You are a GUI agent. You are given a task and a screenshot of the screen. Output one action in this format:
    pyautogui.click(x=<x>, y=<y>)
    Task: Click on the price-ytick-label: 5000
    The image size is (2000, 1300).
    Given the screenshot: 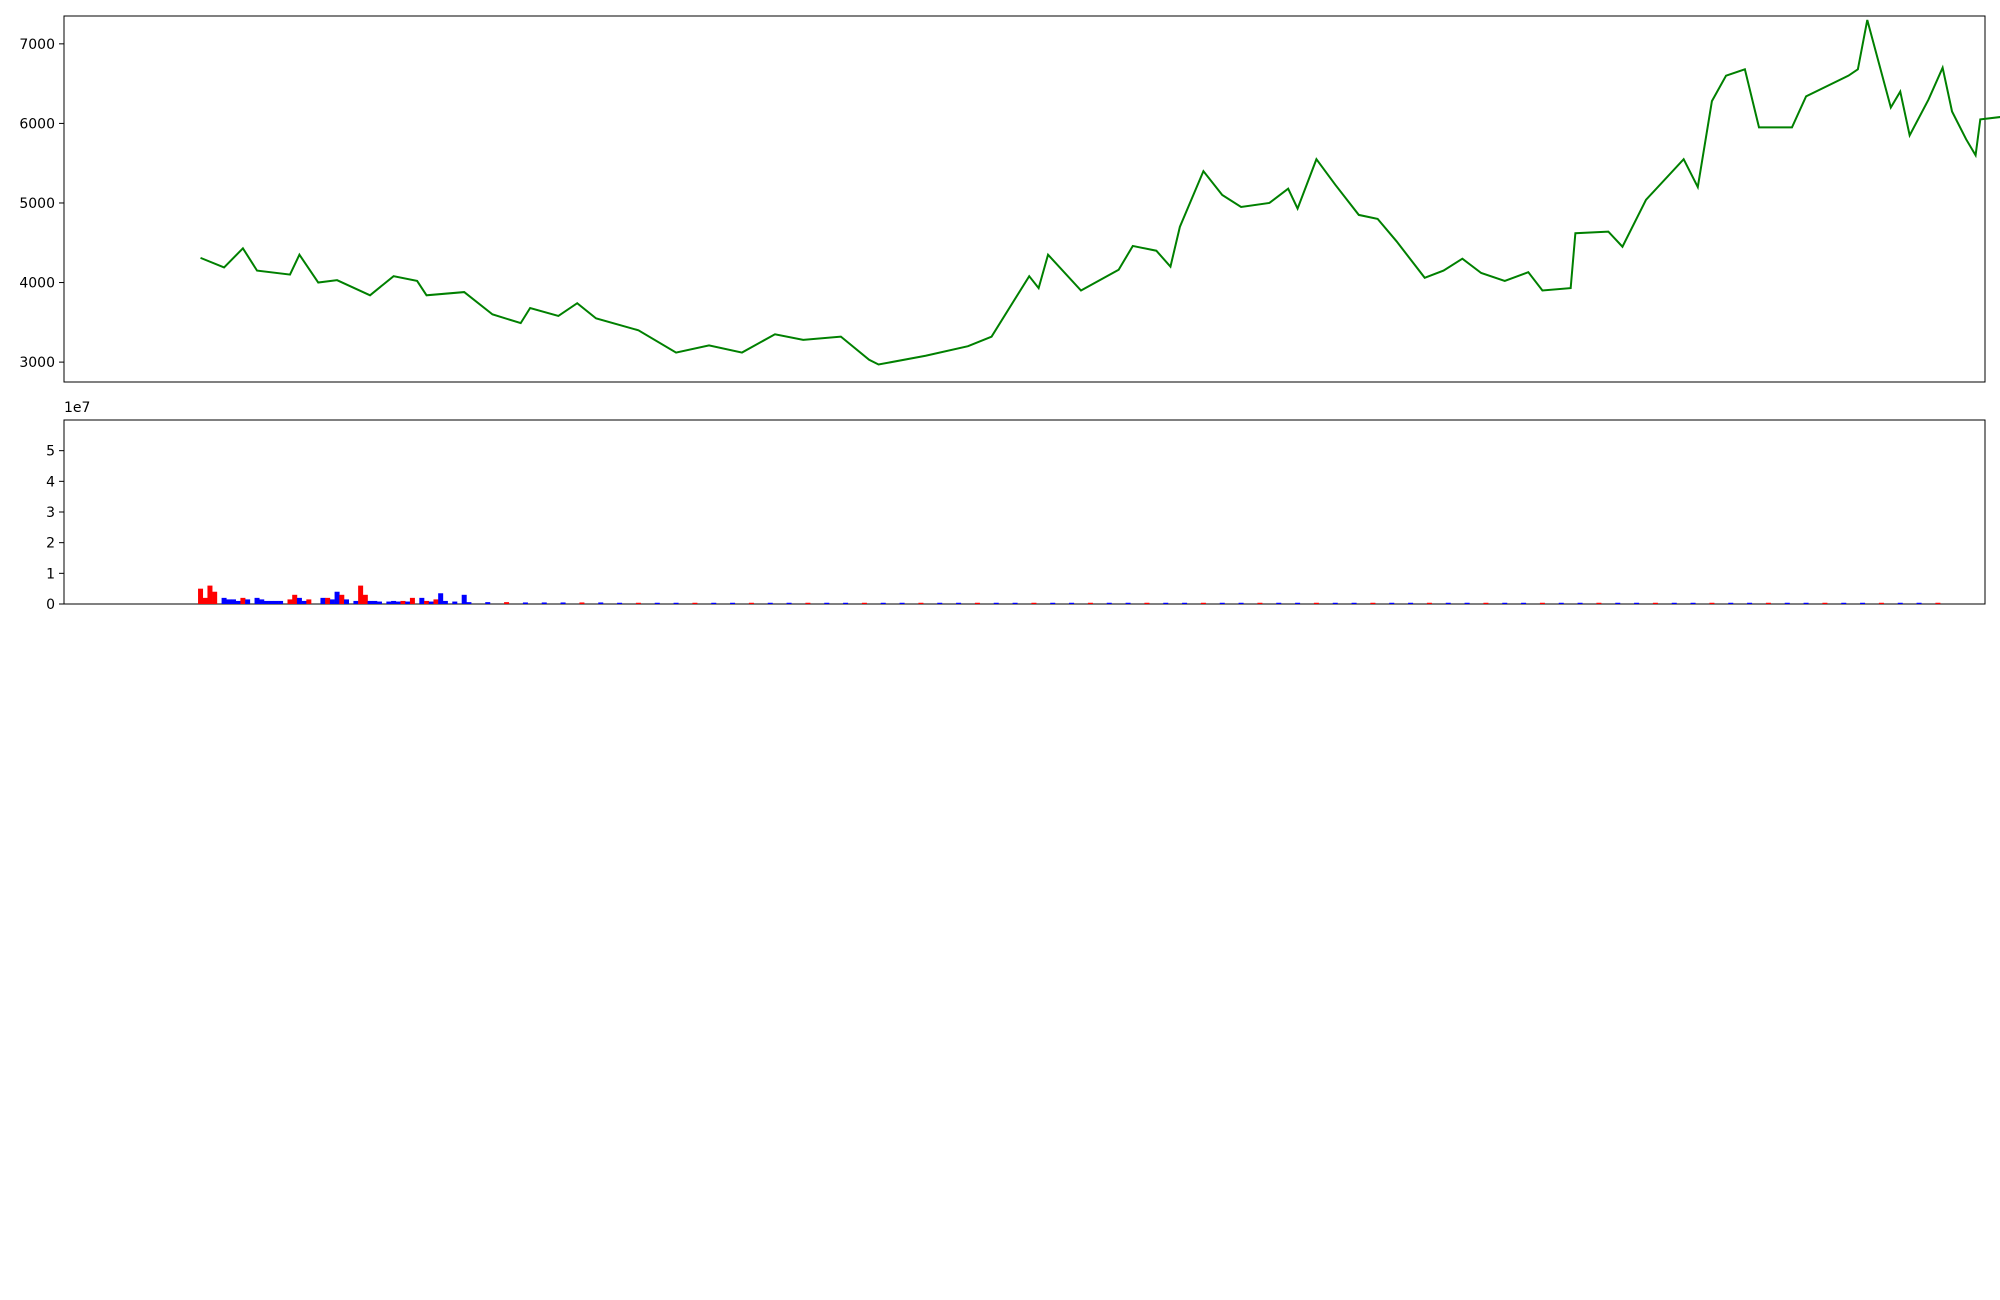 What is the action you would take?
    pyautogui.click(x=37, y=204)
    